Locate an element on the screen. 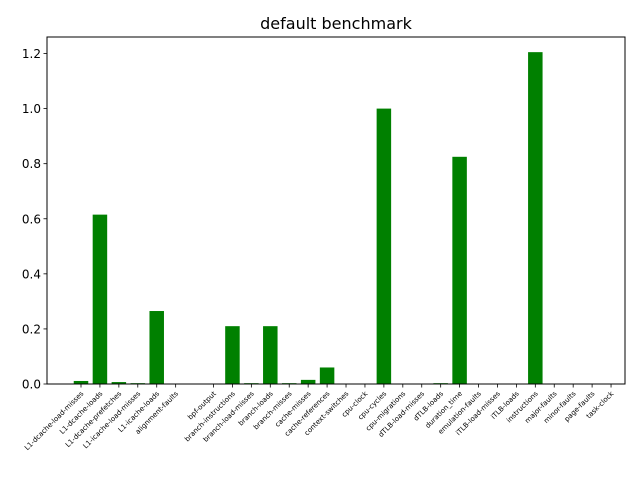 The image size is (640, 480). y-tick-label: 0.4 is located at coordinates (31, 274).